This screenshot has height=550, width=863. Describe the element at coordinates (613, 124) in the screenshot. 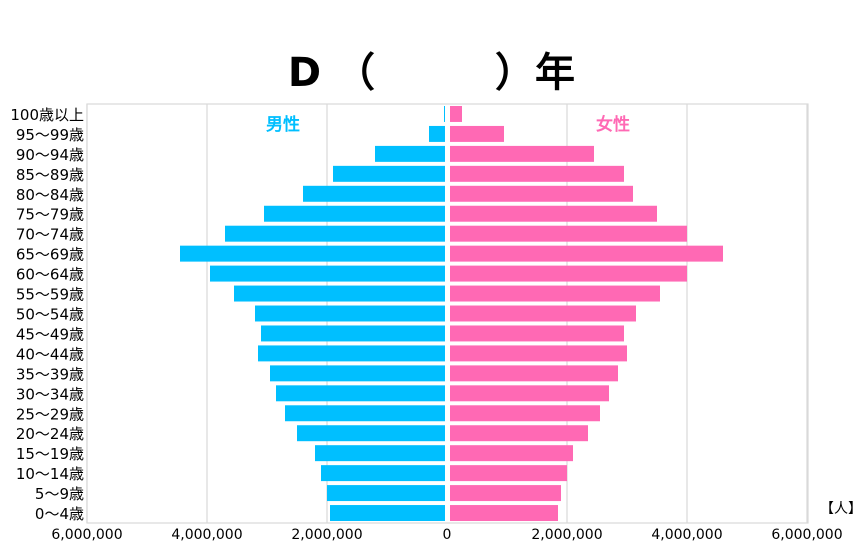

I see `legend-female: 女性` at that location.